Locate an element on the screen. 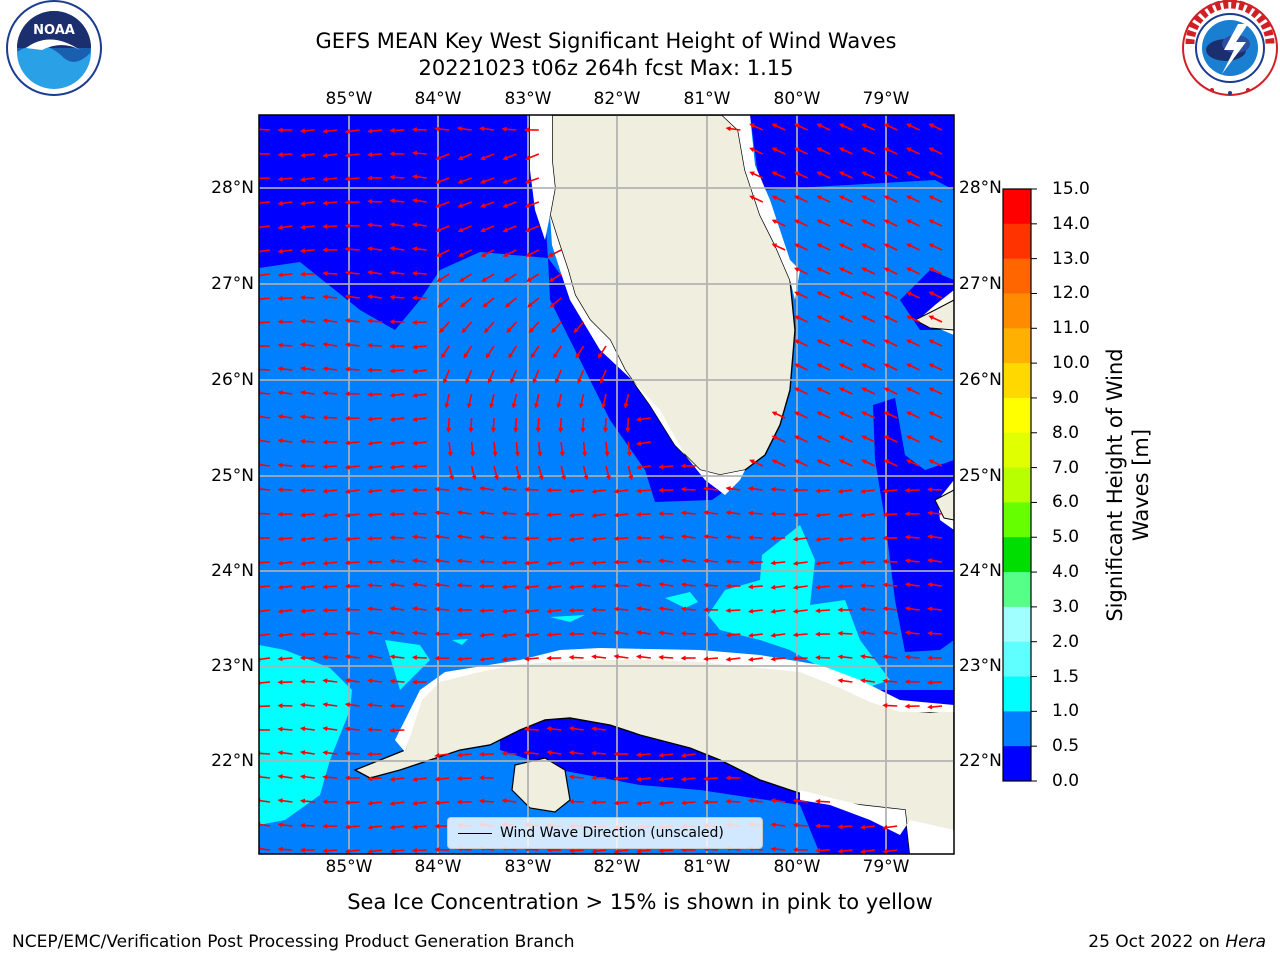  lon-label-top: 80°W is located at coordinates (797, 99).